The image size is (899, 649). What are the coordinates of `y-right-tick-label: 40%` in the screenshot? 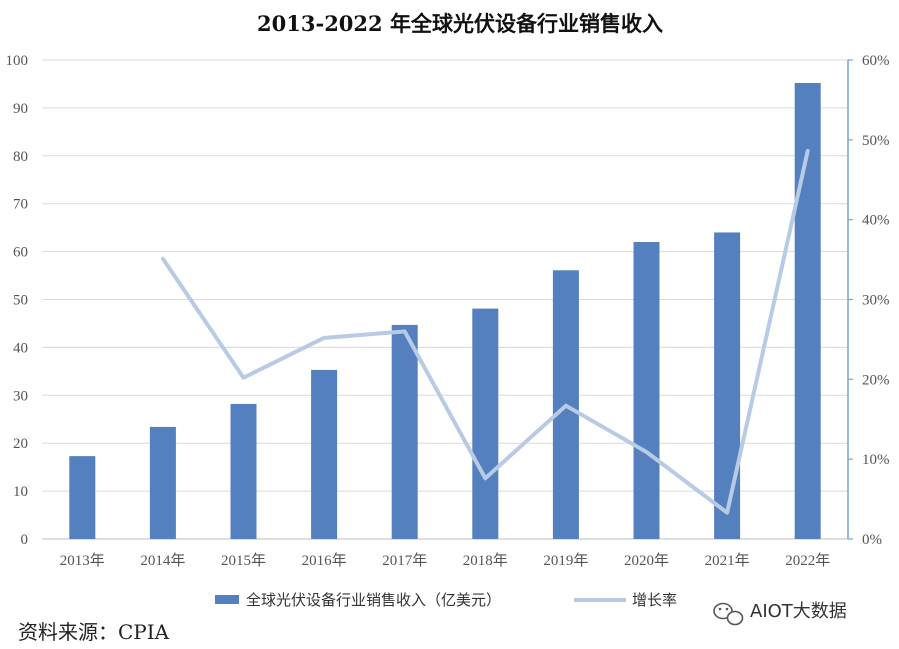 It's located at (876, 221).